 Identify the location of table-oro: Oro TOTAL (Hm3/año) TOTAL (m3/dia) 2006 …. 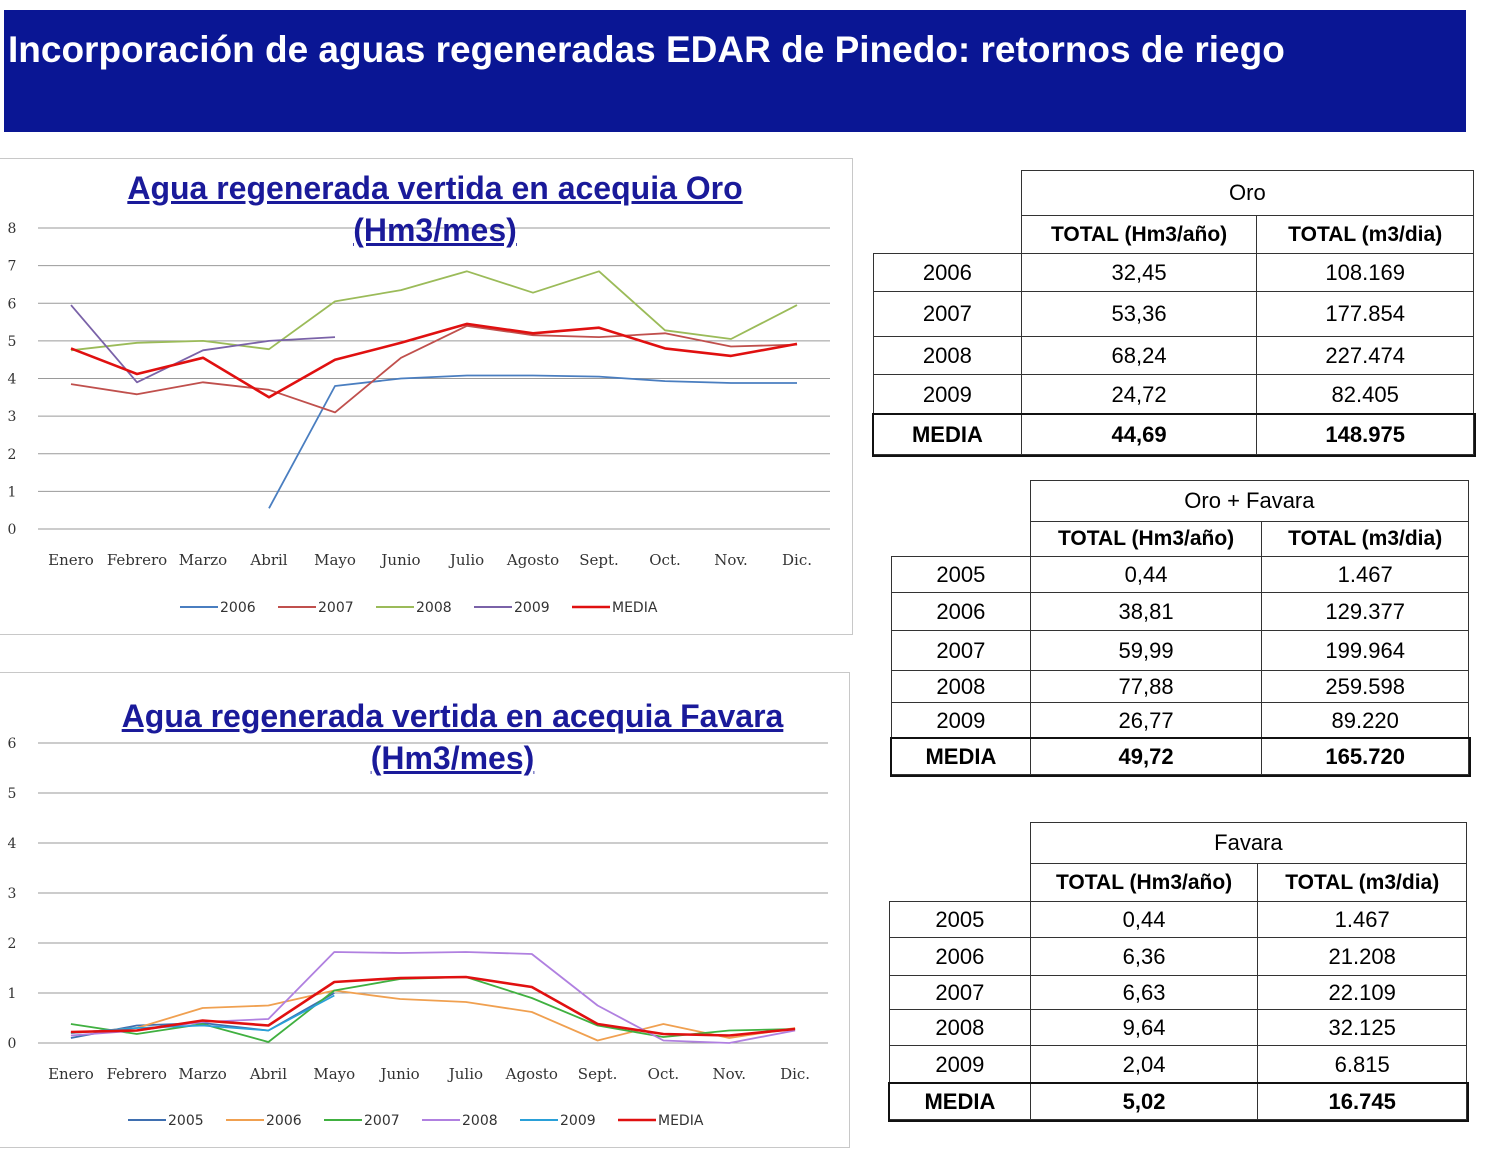
(1173, 313).